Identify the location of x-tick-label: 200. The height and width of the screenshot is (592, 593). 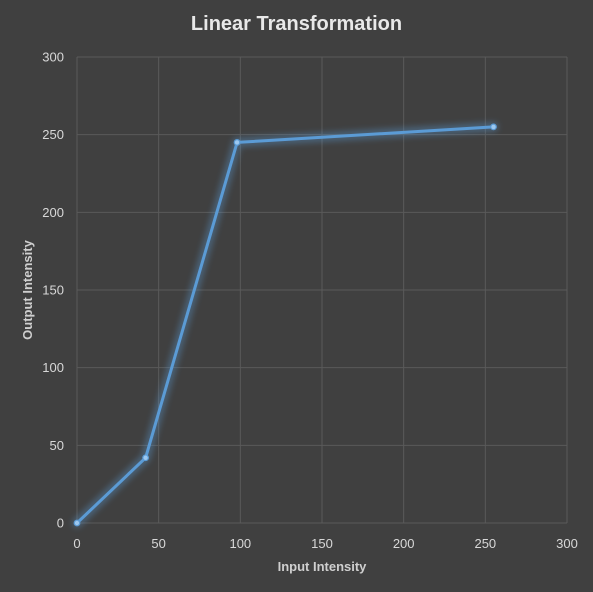
(404, 543).